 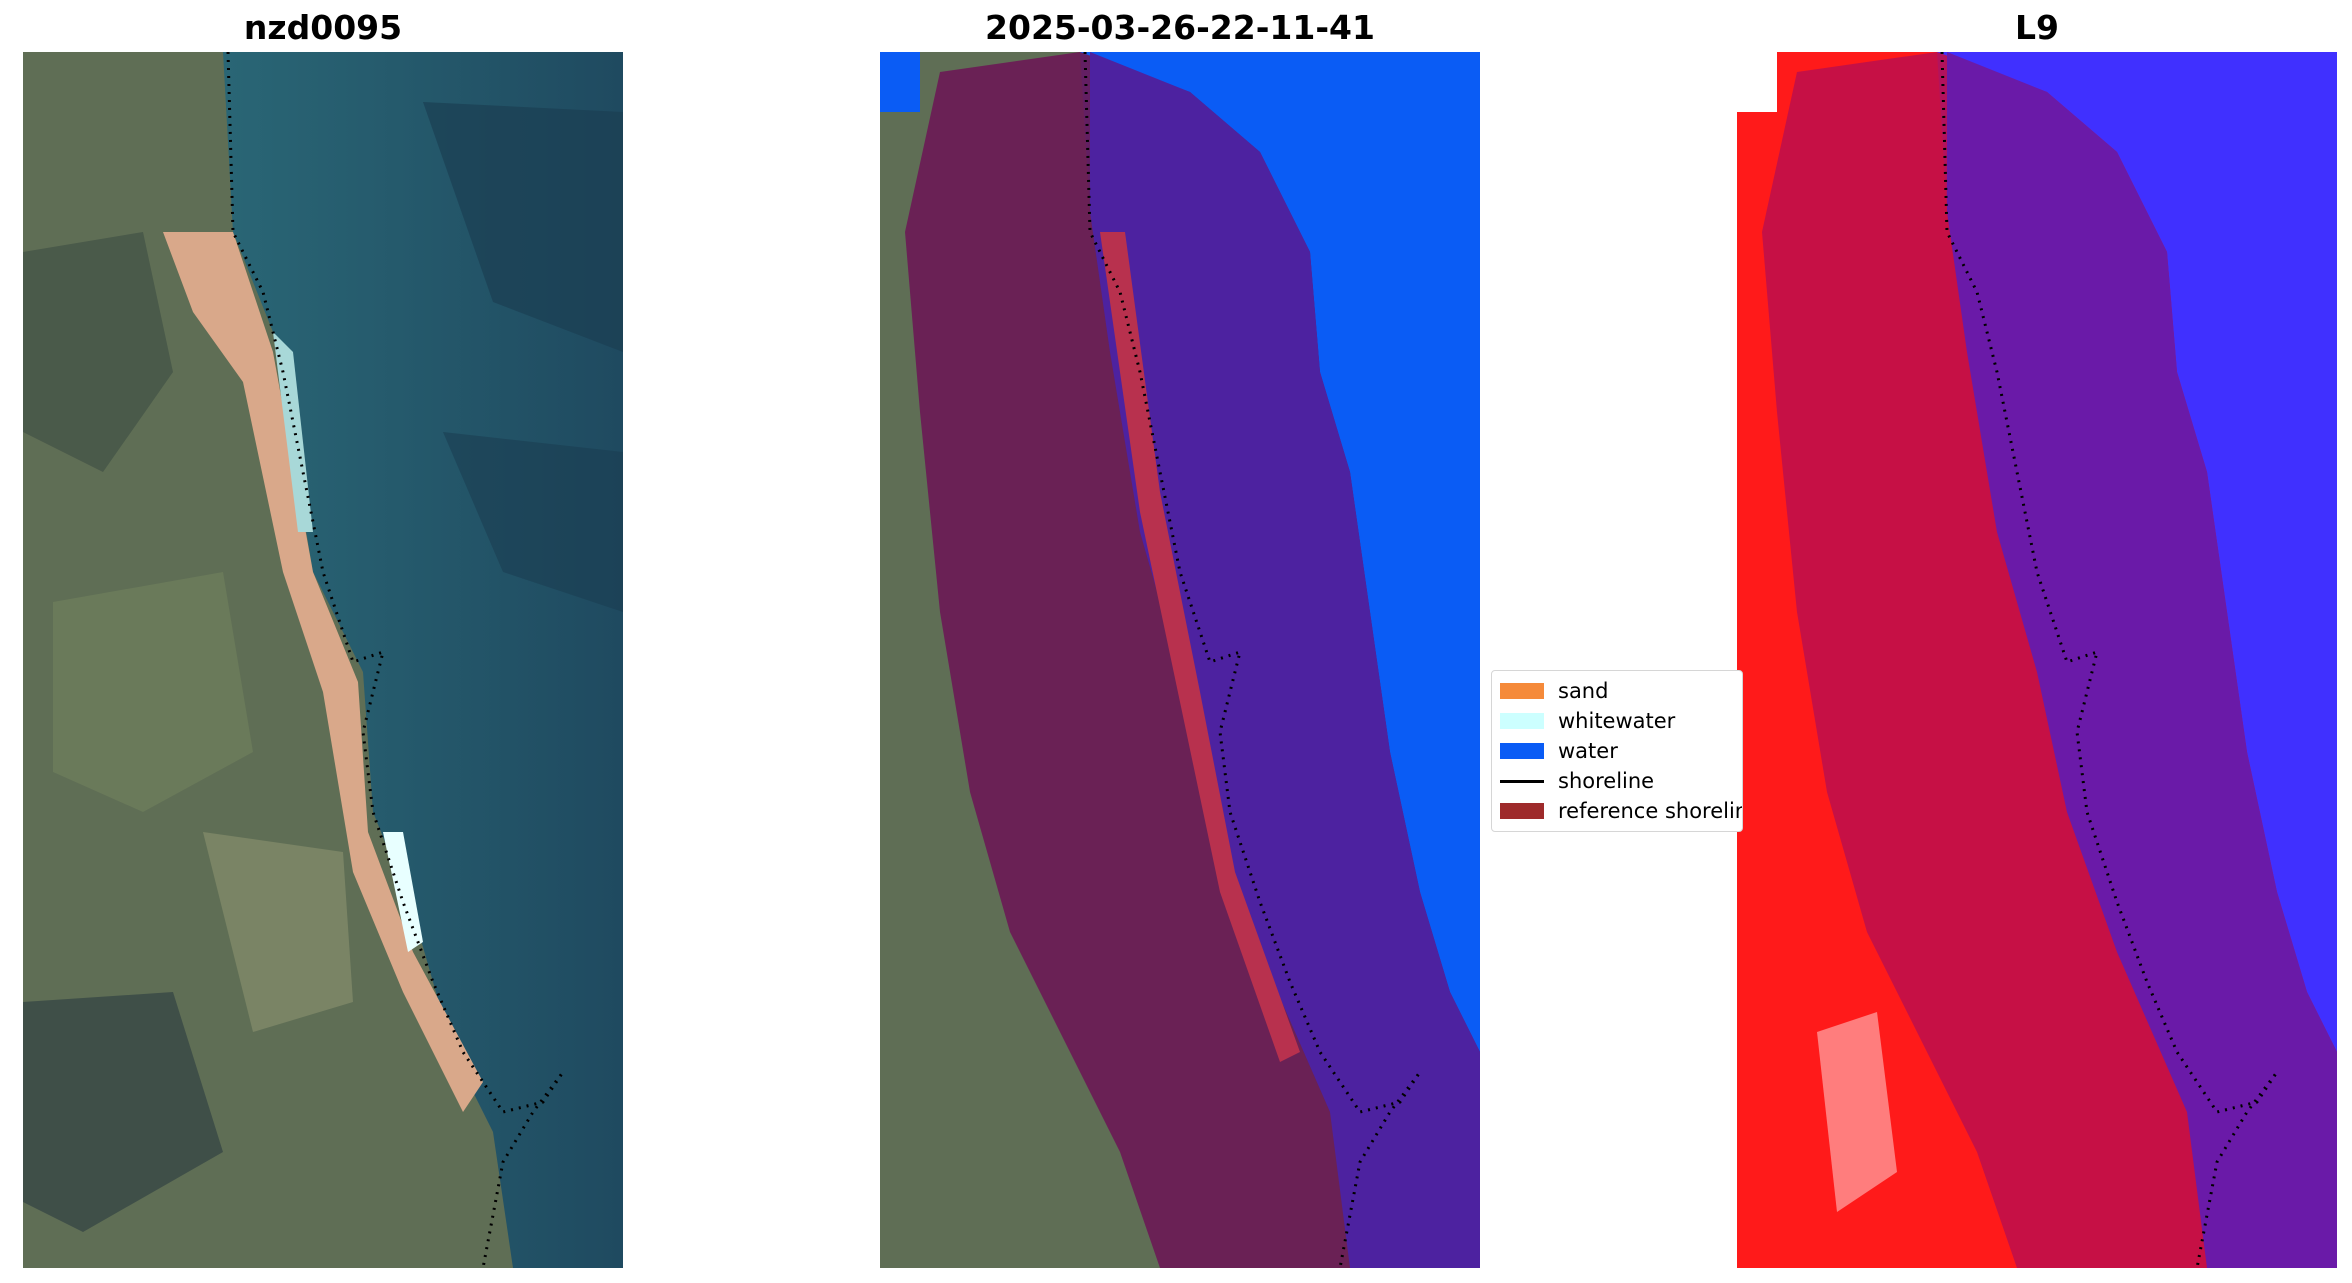 What do you see at coordinates (2109, 660) in the screenshot?
I see `shoreline-trace-right` at bounding box center [2109, 660].